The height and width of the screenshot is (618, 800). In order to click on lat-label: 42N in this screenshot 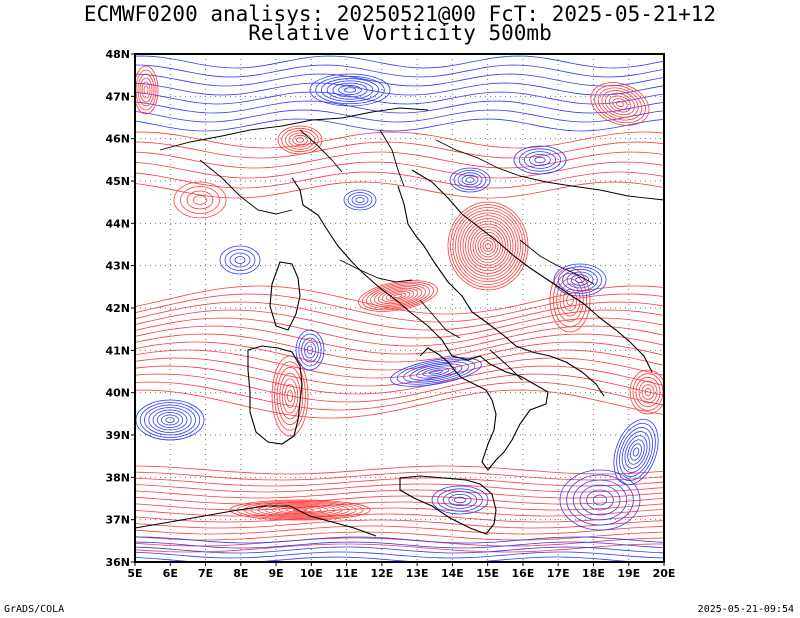, I will do `click(117, 308)`.